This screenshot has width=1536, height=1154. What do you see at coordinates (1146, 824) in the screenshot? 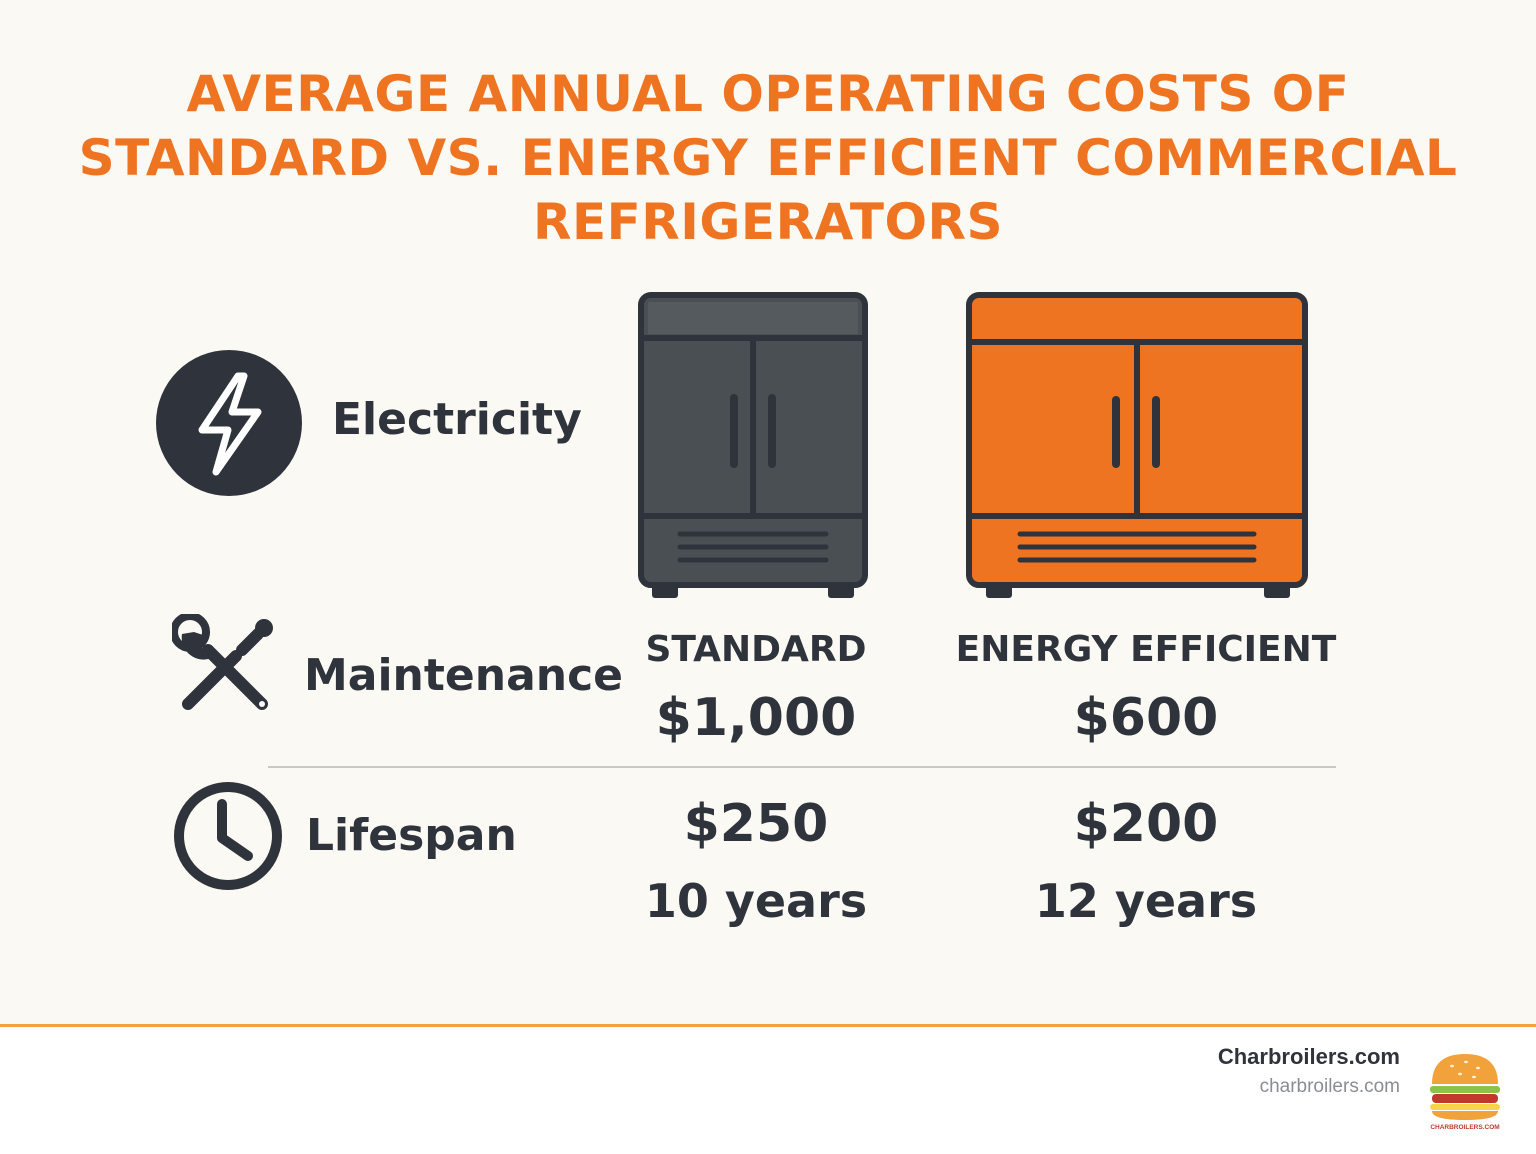
I see `efficient-maintenance-cost: $200` at bounding box center [1146, 824].